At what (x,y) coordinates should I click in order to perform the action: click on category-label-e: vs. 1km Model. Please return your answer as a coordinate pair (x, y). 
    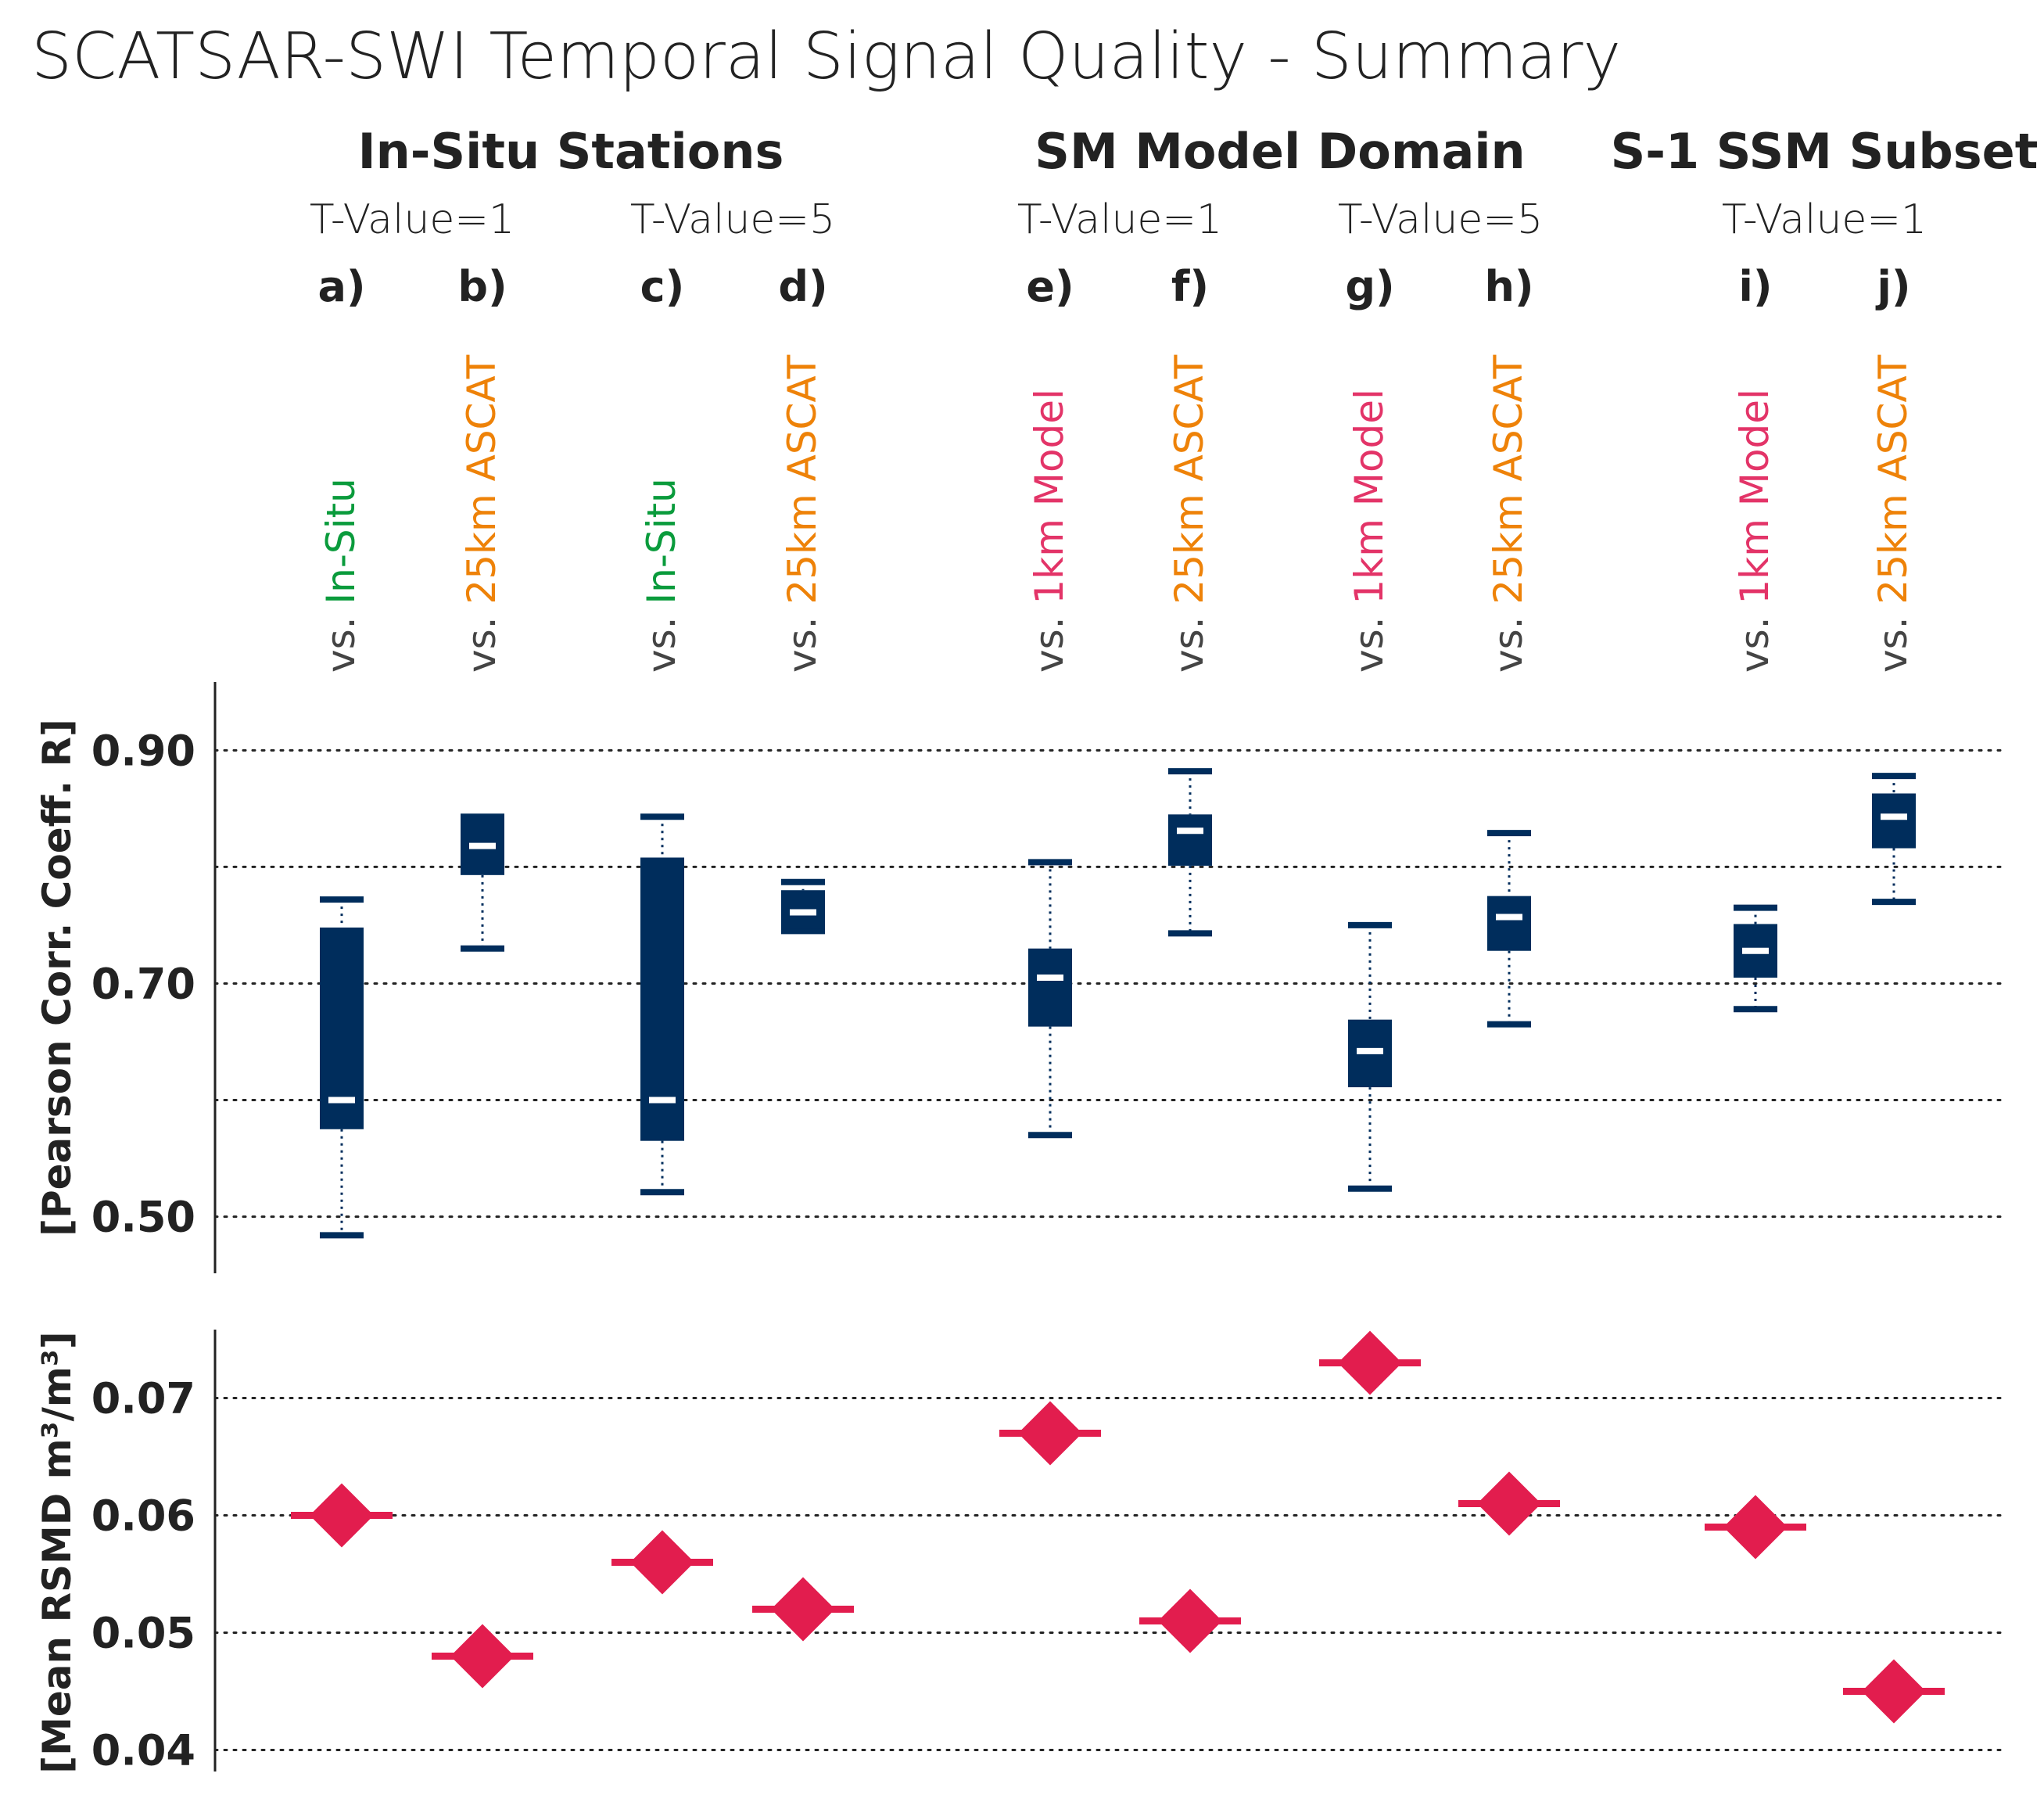
    Looking at the image, I should click on (1049, 531).